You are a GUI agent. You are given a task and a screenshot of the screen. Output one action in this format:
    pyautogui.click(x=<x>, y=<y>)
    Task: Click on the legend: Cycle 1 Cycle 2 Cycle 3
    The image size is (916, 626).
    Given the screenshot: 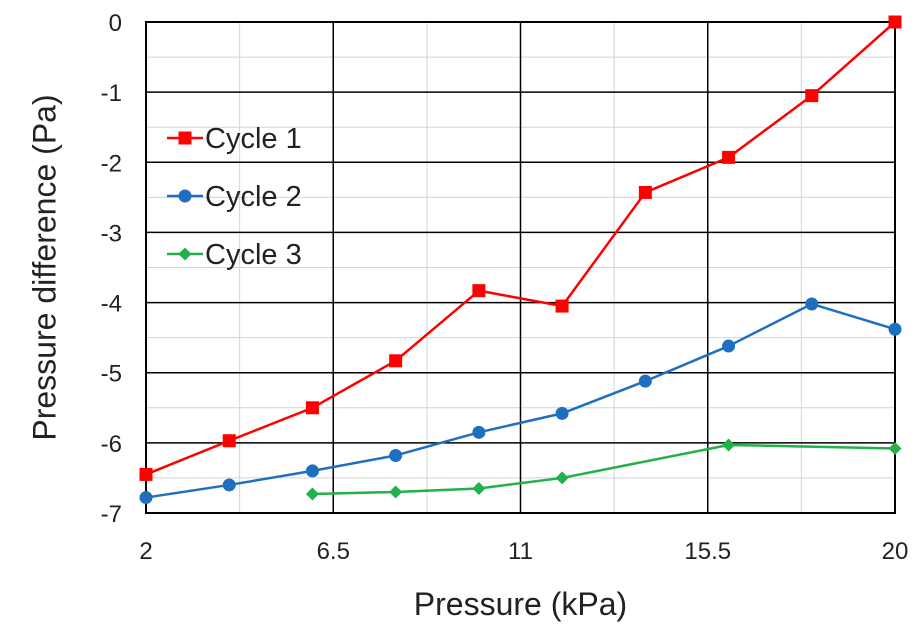 What is the action you would take?
    pyautogui.click(x=234, y=197)
    